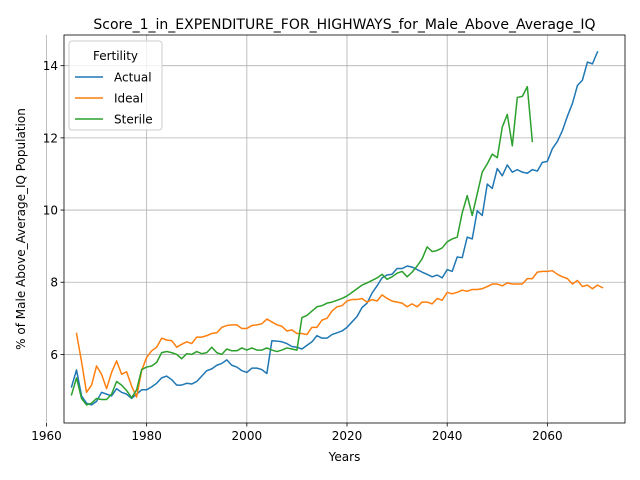 This screenshot has width=640, height=480. What do you see at coordinates (115, 56) in the screenshot?
I see `legend-title: Fertility` at bounding box center [115, 56].